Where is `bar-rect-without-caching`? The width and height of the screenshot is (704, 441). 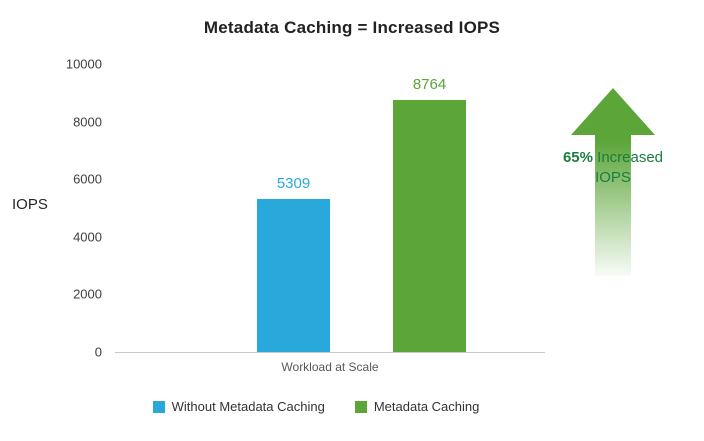 bar-rect-without-caching is located at coordinates (293, 275).